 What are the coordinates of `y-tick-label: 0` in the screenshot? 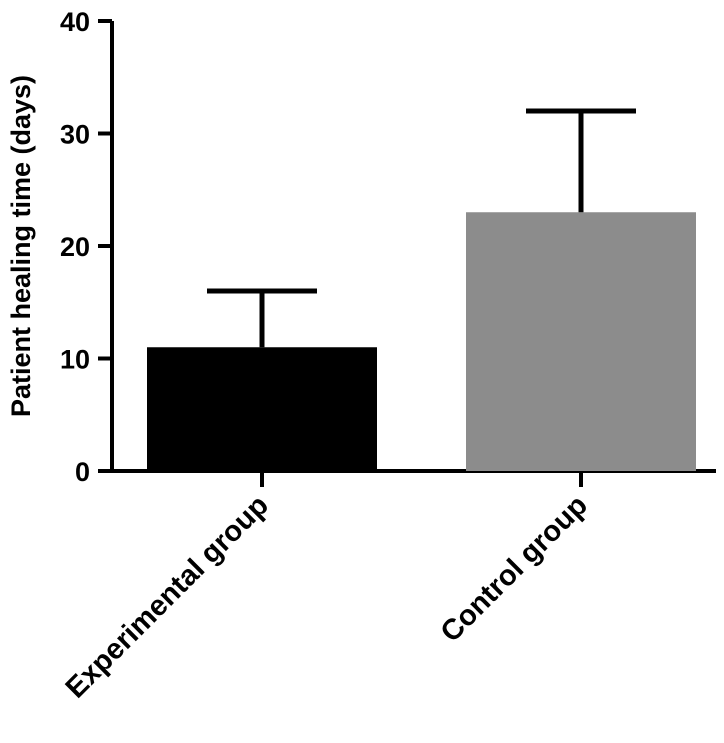 It's located at (82, 472).